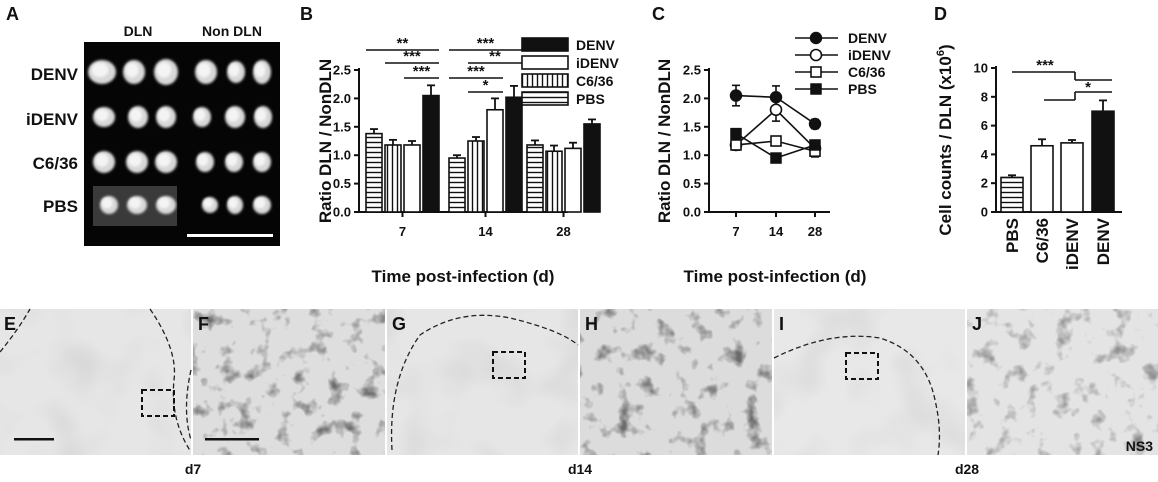 The height and width of the screenshot is (482, 1158). Describe the element at coordinates (1072, 243) in the screenshot. I see `chart-d-x-tick-label: iDENV` at that location.